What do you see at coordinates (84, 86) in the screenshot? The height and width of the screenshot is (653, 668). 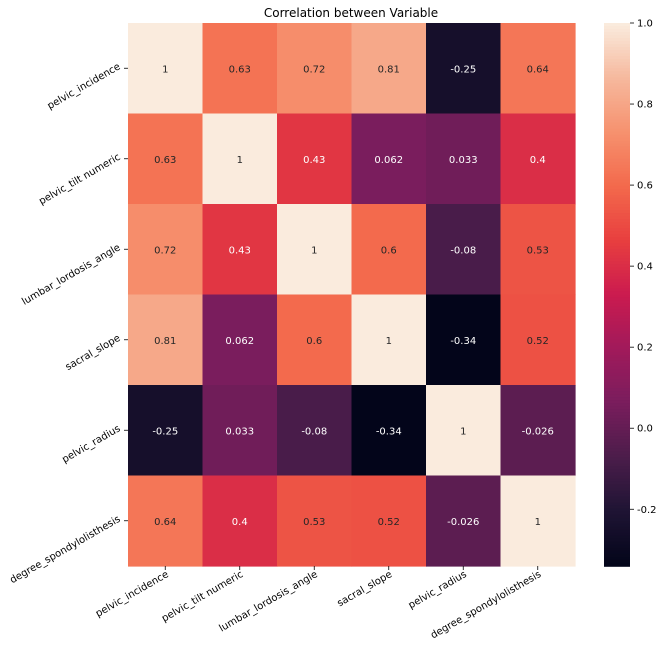 I see `y-tick-label: pelvic_incidence` at bounding box center [84, 86].